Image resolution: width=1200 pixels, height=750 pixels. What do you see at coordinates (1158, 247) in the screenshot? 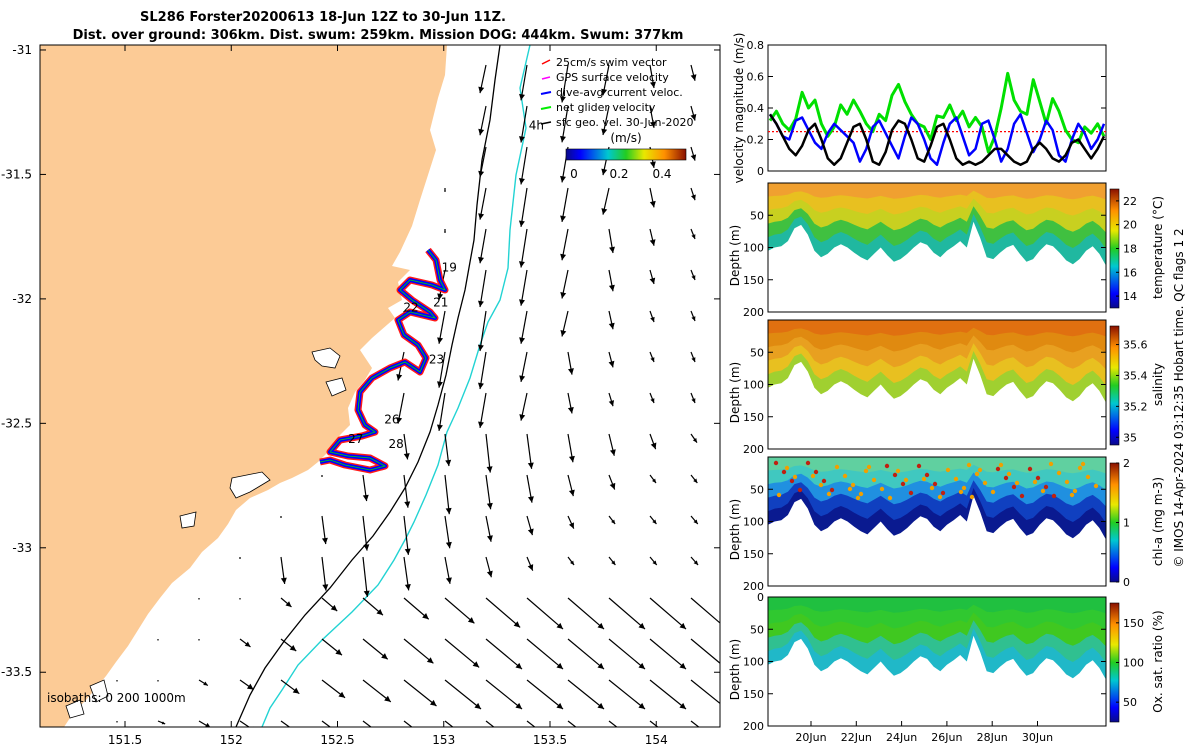
I see `section-colorbar-label: temperature (°C)` at bounding box center [1158, 247].